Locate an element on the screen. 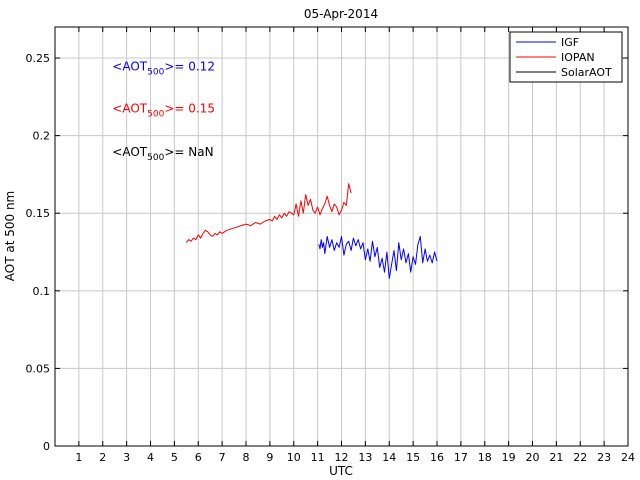 The image size is (640, 480). x-tick-label: 3 is located at coordinates (126, 457).